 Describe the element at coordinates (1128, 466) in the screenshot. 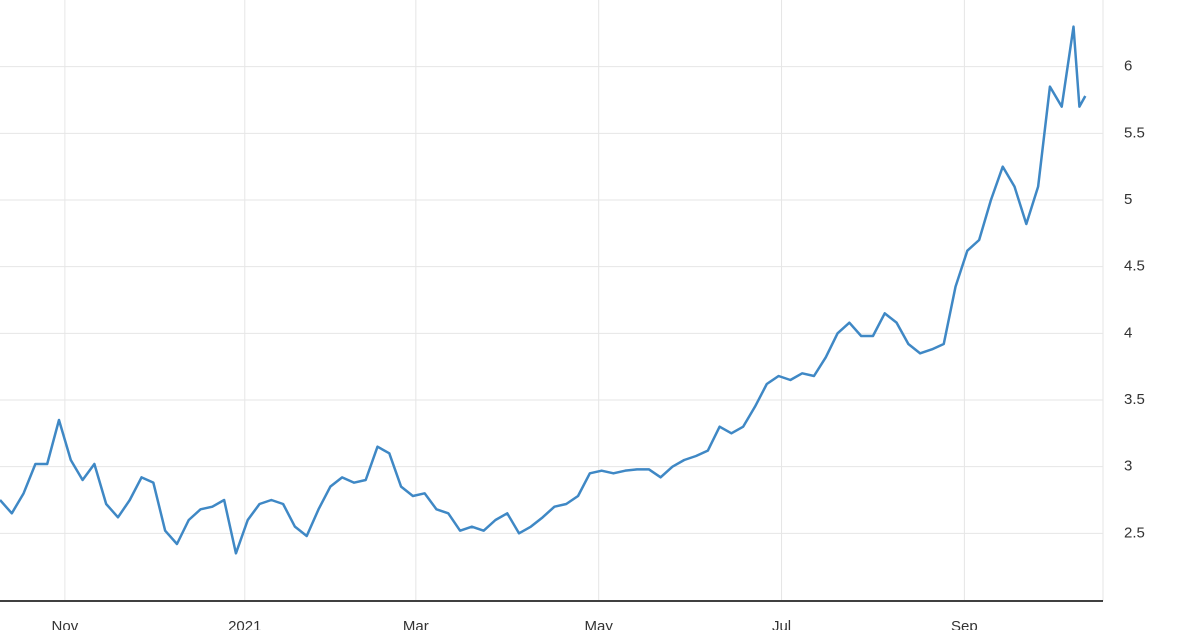

I see `y-tick-label: 3` at that location.